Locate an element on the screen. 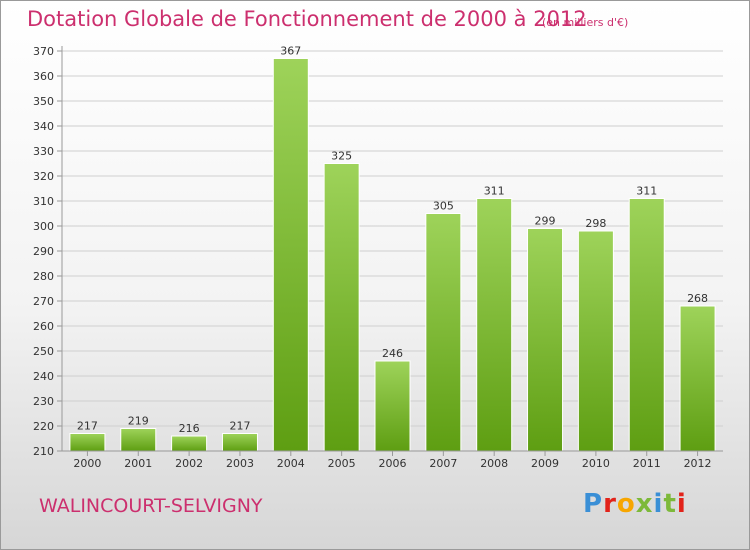  bar-value-label: 216 is located at coordinates (189, 428).